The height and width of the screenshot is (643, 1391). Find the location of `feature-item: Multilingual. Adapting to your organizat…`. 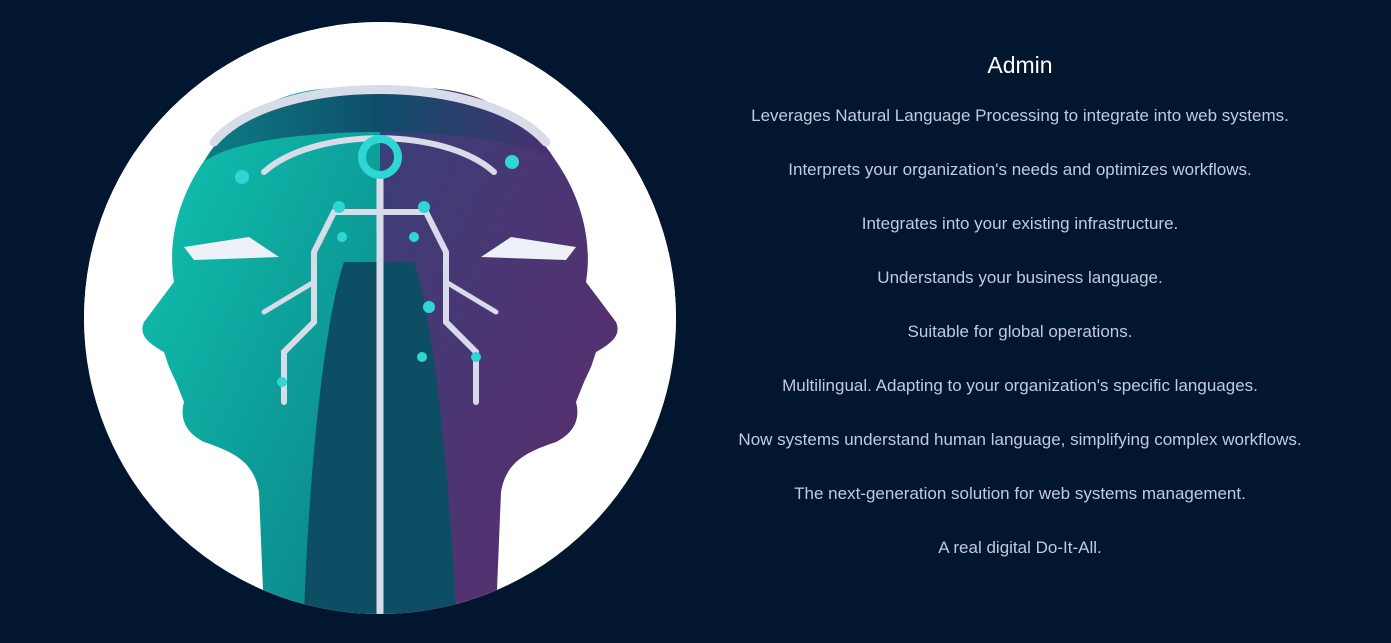

feature-item: Multilingual. Adapting to your organizat… is located at coordinates (1020, 385).